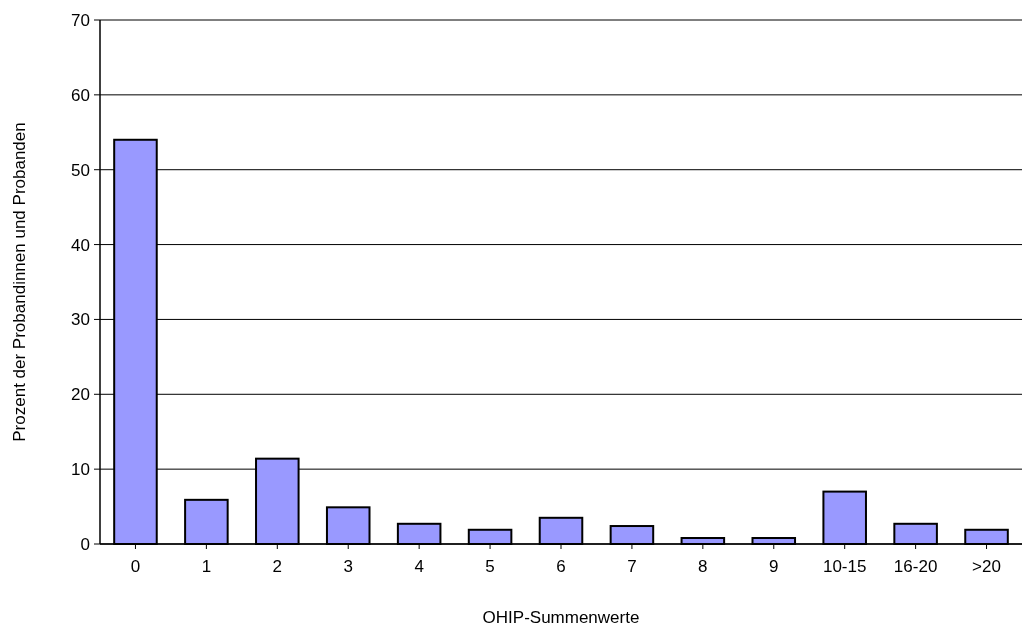  What do you see at coordinates (85, 544) in the screenshot?
I see `y-tick-label: 0` at bounding box center [85, 544].